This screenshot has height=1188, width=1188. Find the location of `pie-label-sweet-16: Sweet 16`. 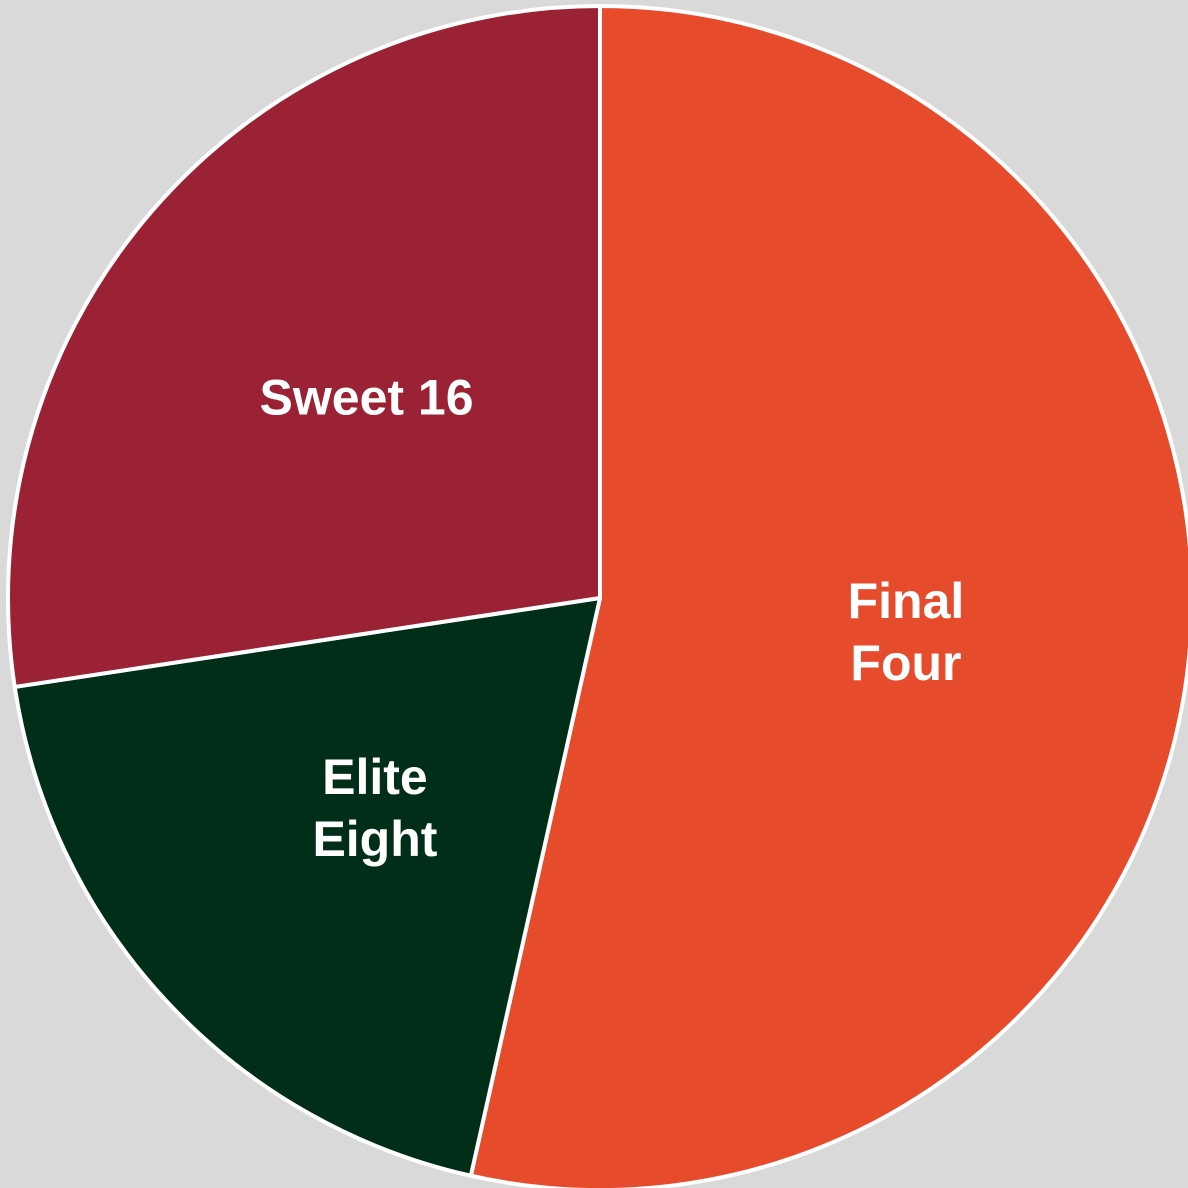

pie-label-sweet-16: Sweet 16 is located at coordinates (367, 397).